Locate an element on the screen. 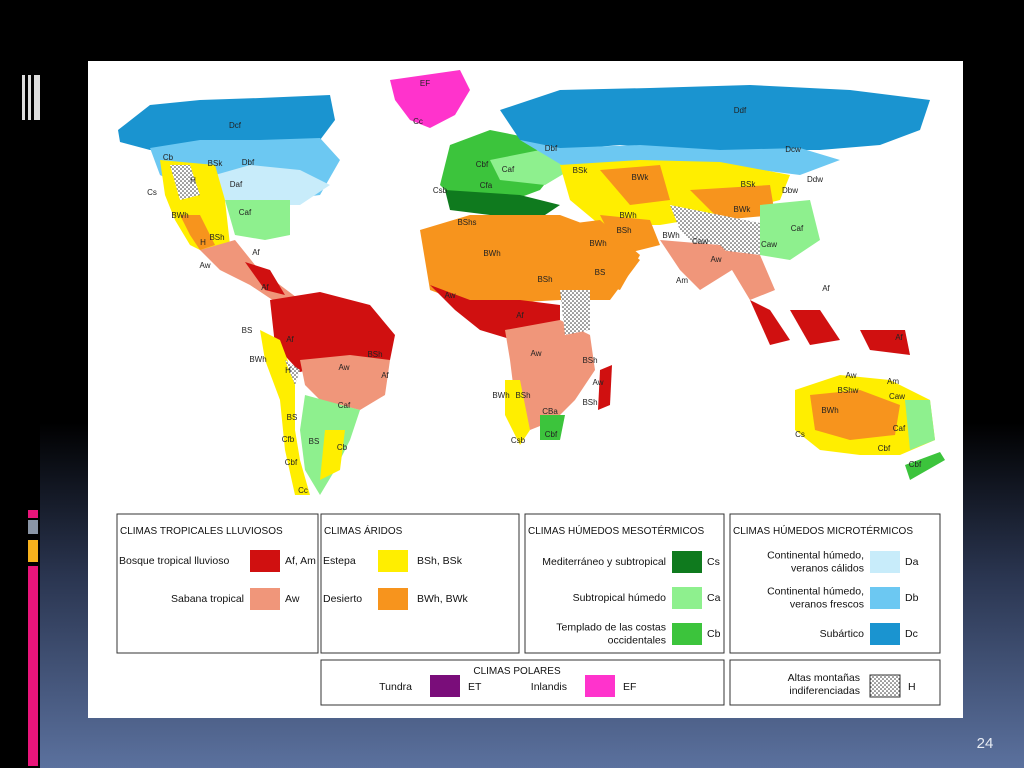  map-label: Csb is located at coordinates (440, 190).